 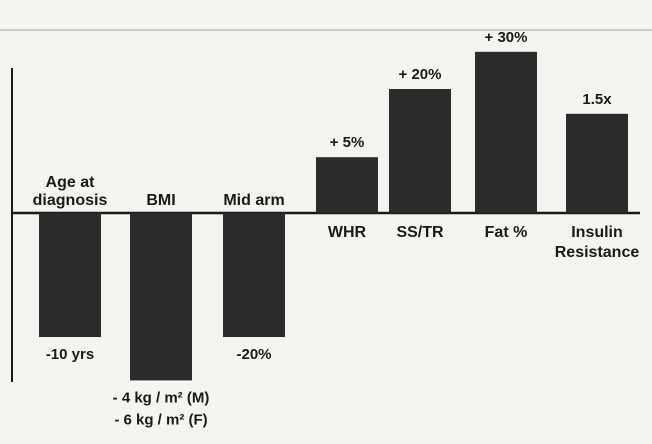 What do you see at coordinates (71, 182) in the screenshot?
I see `category-label-age-at-diagnosis: Age at` at bounding box center [71, 182].